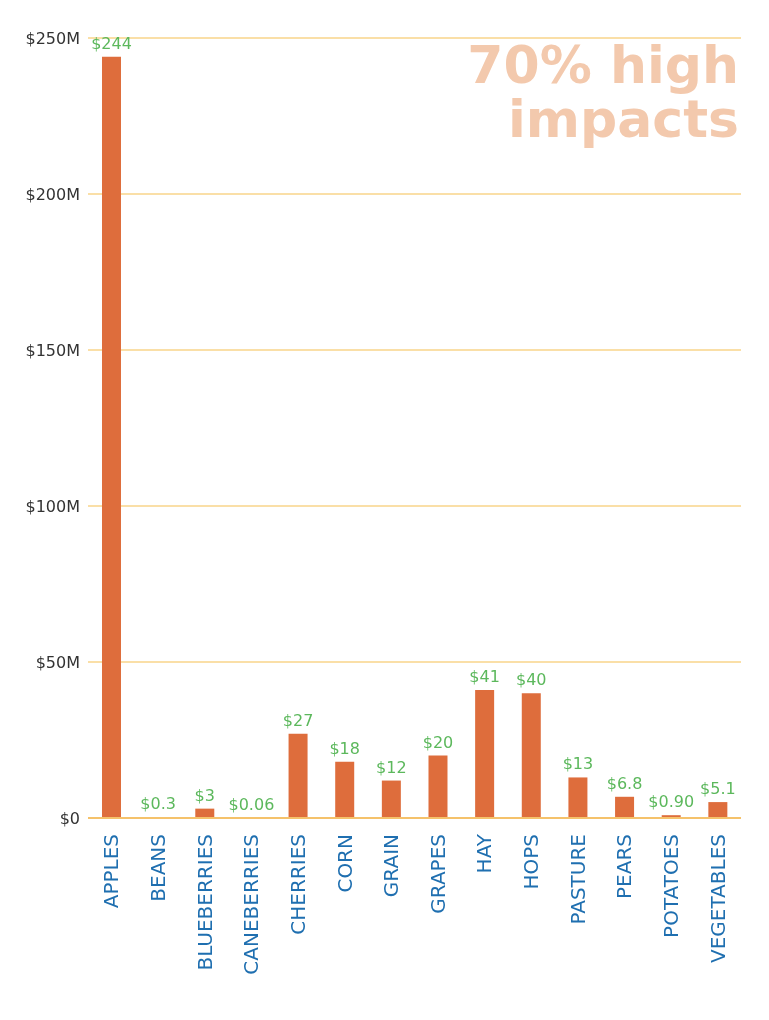 This screenshot has width=769, height=1020. What do you see at coordinates (717, 898) in the screenshot?
I see `x-tick-label: VEGETABLES` at bounding box center [717, 898].